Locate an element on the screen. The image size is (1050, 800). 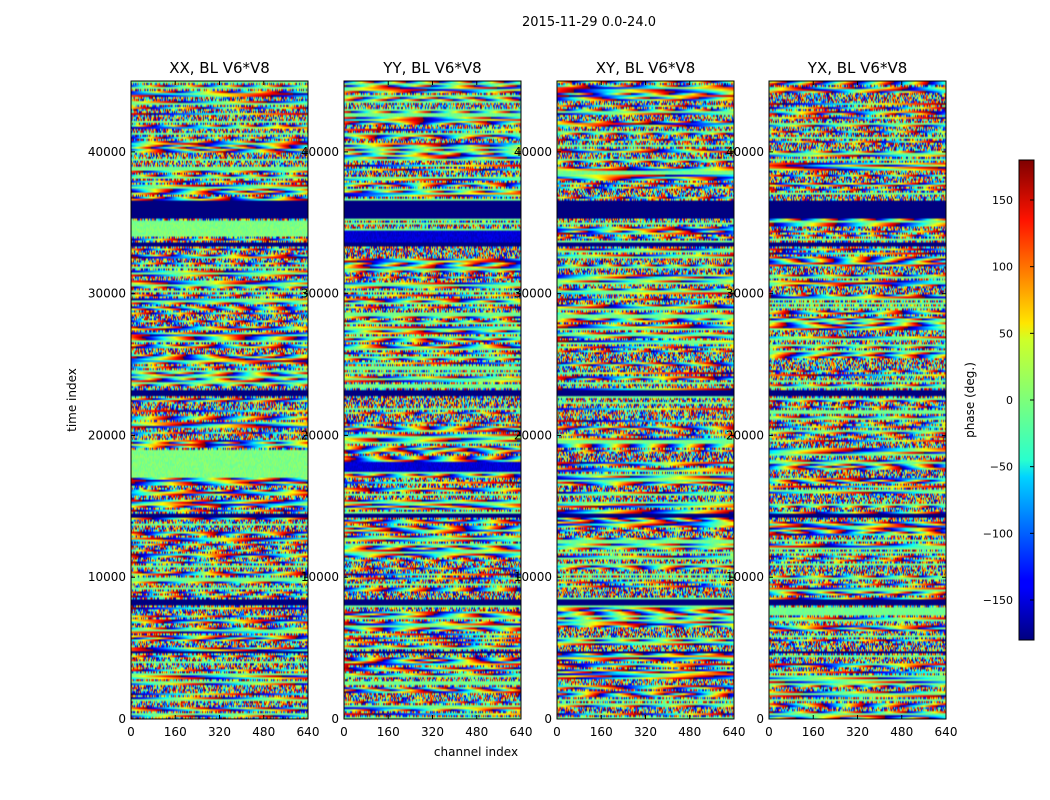
colorbar-label: phase (deg.) is located at coordinates (970, 400).